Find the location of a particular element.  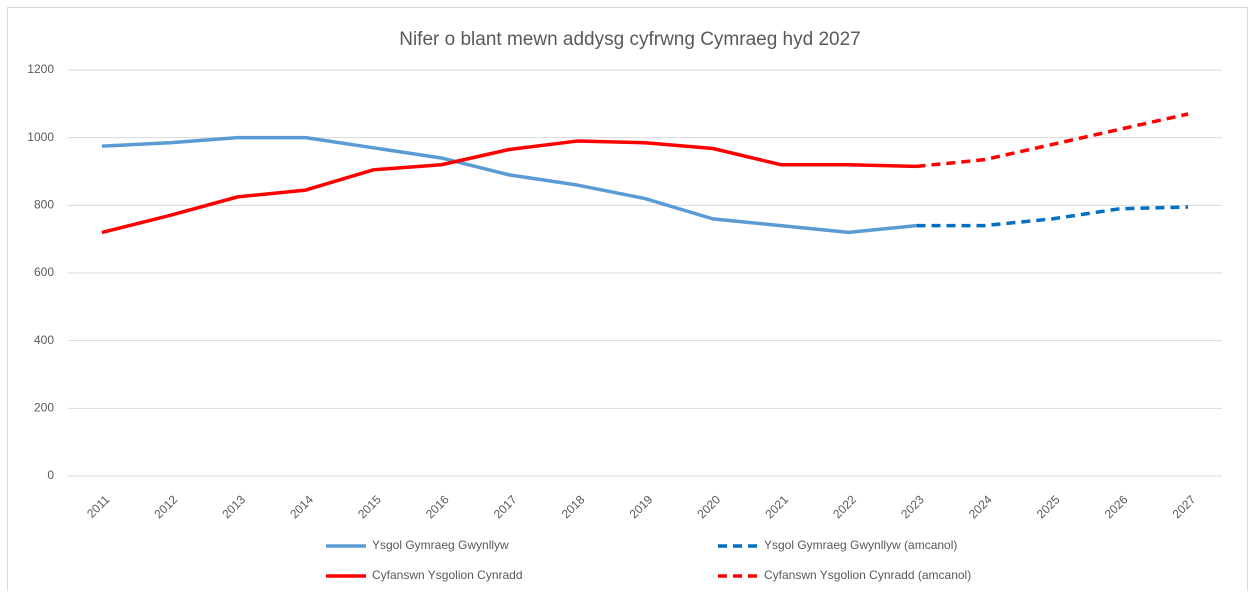

y-tick-label: 600 is located at coordinates (44, 272).